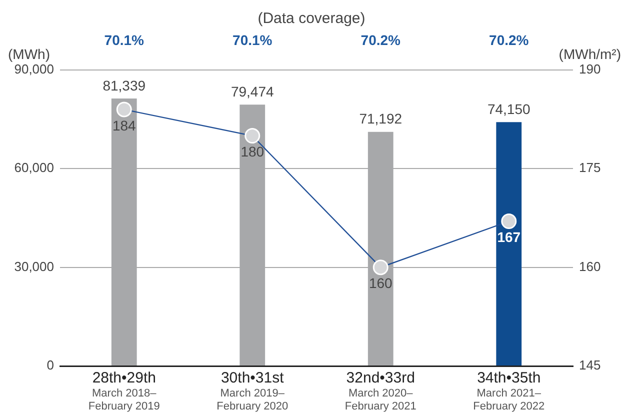 The image size is (623, 418). What do you see at coordinates (124, 125) in the screenshot?
I see `data-label: 184` at bounding box center [124, 125].